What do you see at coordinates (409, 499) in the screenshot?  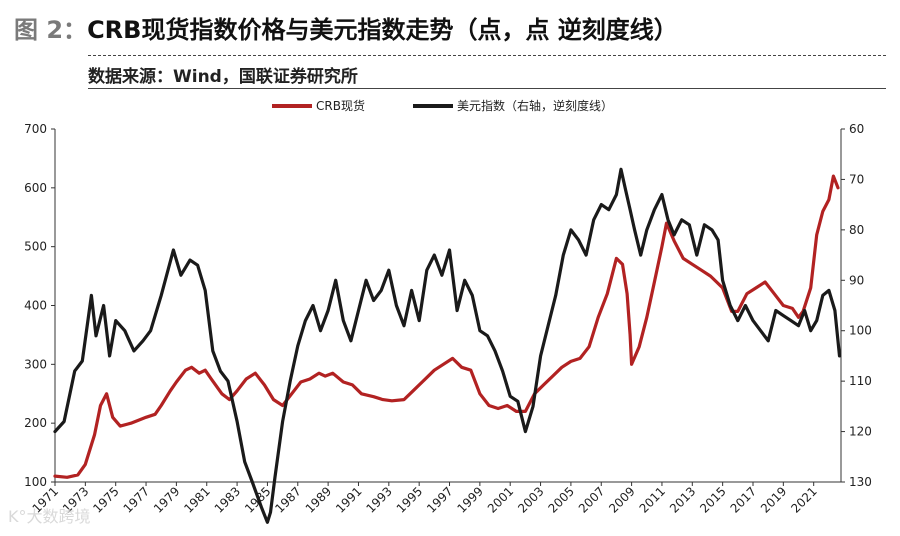 I see `x-tick-label: 1995` at bounding box center [409, 499].